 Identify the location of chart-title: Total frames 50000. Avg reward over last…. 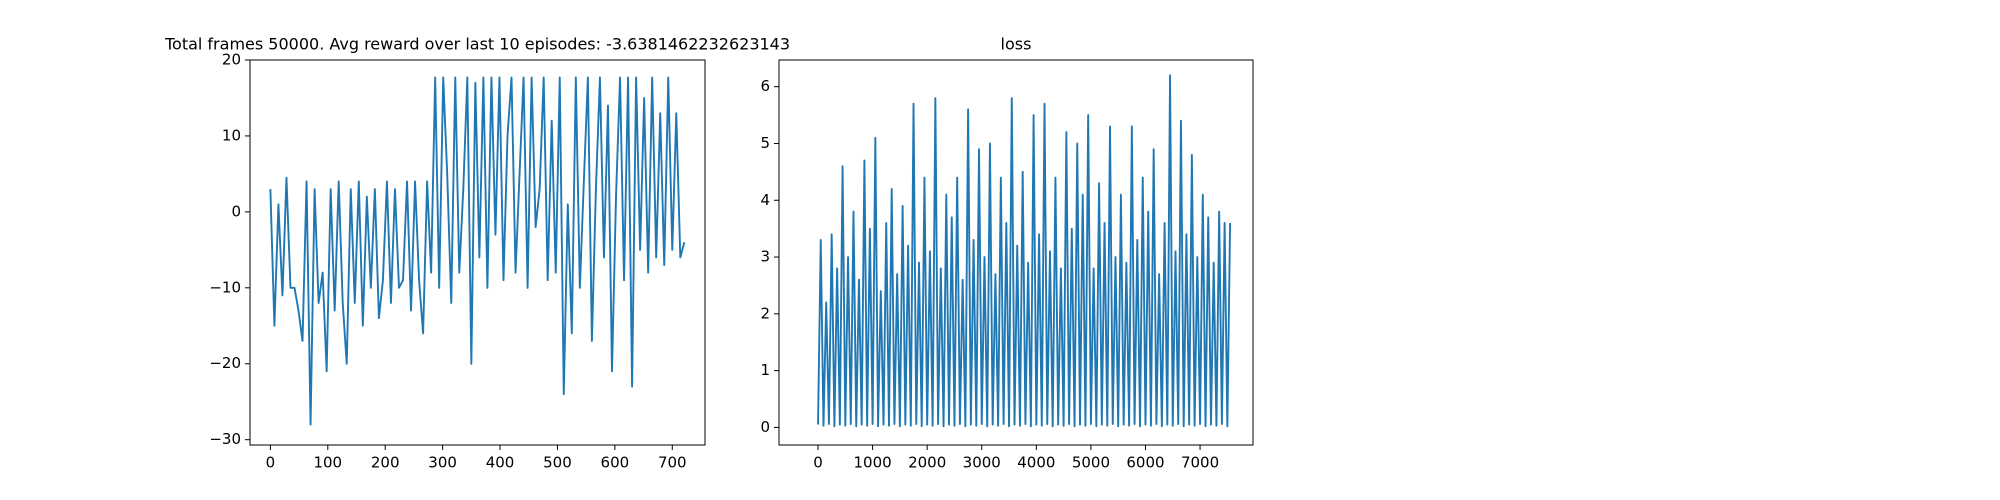
(477, 44).